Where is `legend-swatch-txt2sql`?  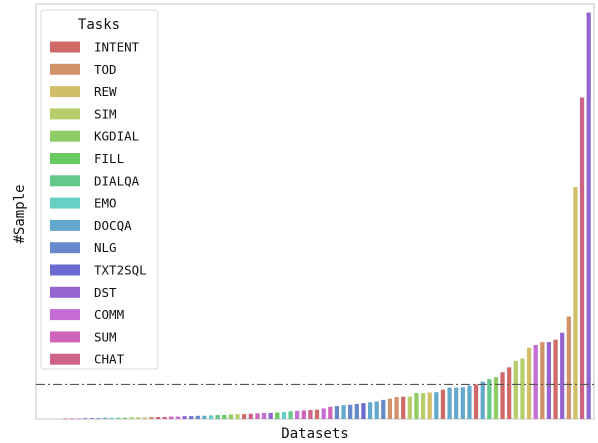 legend-swatch-txt2sql is located at coordinates (65, 270).